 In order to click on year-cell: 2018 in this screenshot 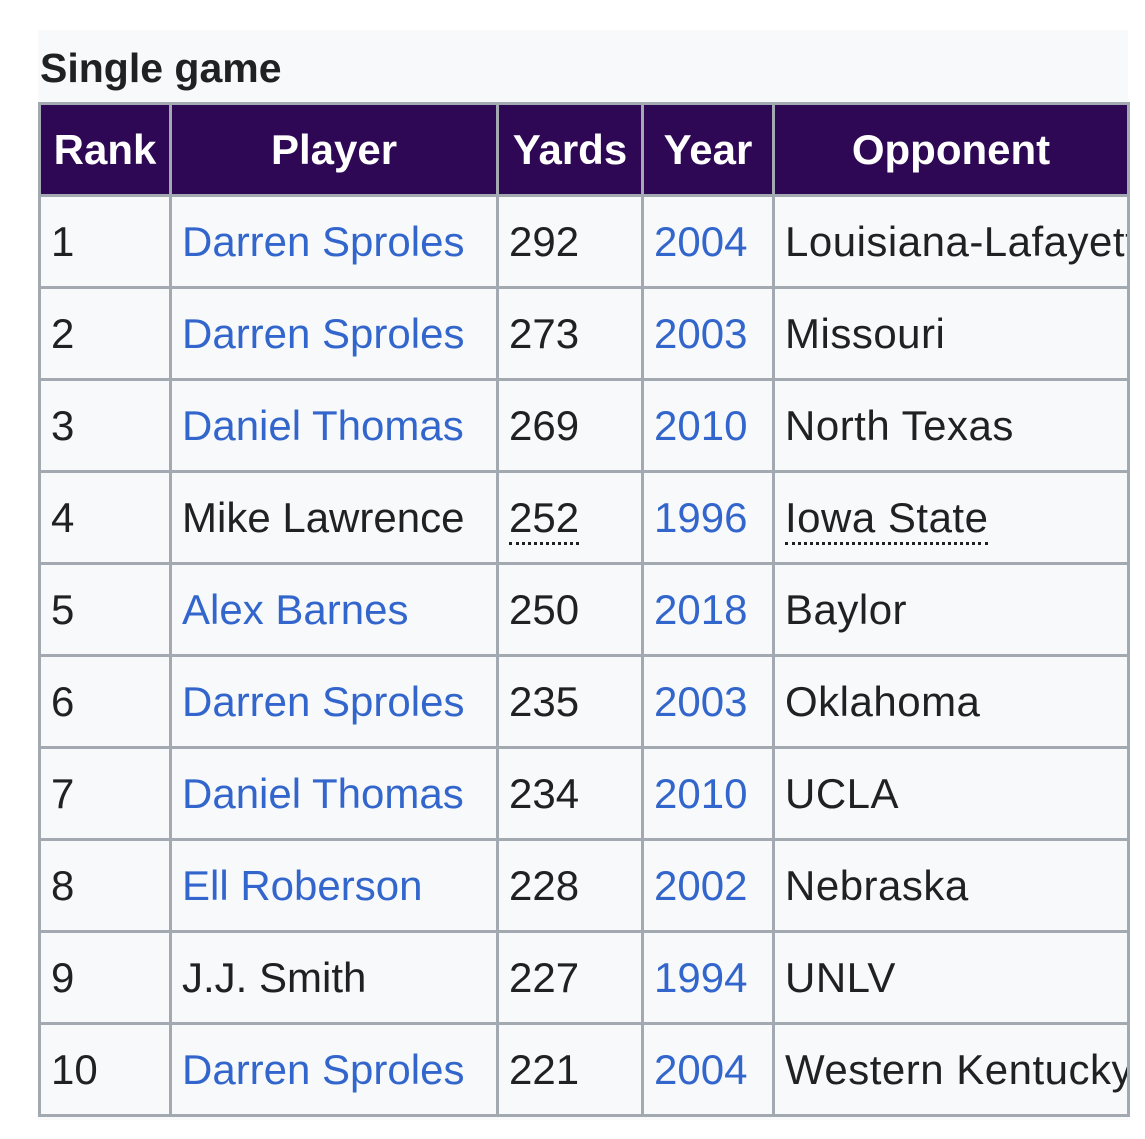, I will do `click(708, 609)`.